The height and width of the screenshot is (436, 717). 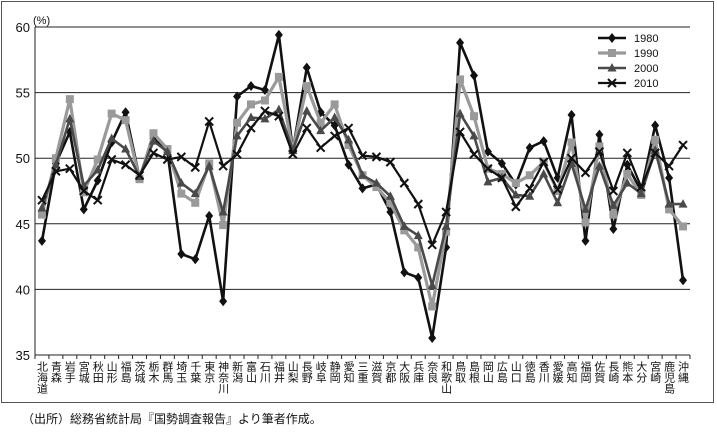 I want to click on x-tick-label: 宮崎, so click(x=655, y=372).